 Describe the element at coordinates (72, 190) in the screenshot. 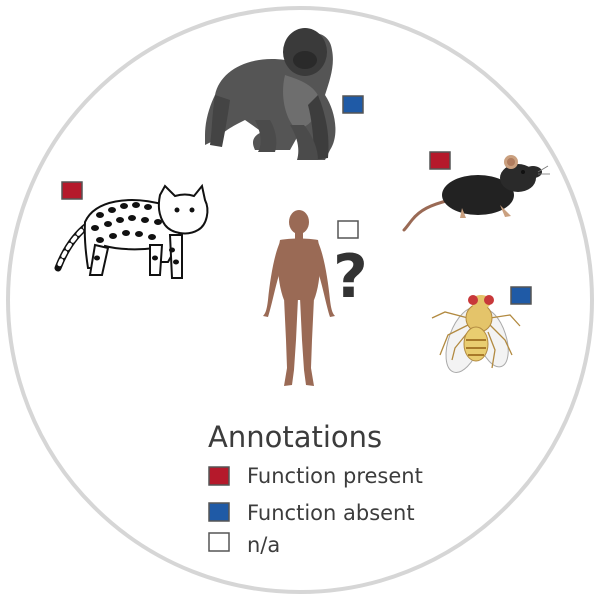

I see `cat-annotation-swatch` at that location.